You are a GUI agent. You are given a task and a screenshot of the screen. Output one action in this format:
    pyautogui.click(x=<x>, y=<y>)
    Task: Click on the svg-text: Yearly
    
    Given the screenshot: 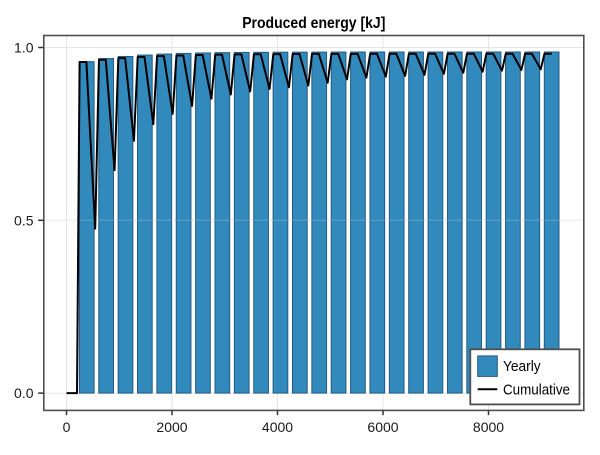 What is the action you would take?
    pyautogui.click(x=522, y=366)
    